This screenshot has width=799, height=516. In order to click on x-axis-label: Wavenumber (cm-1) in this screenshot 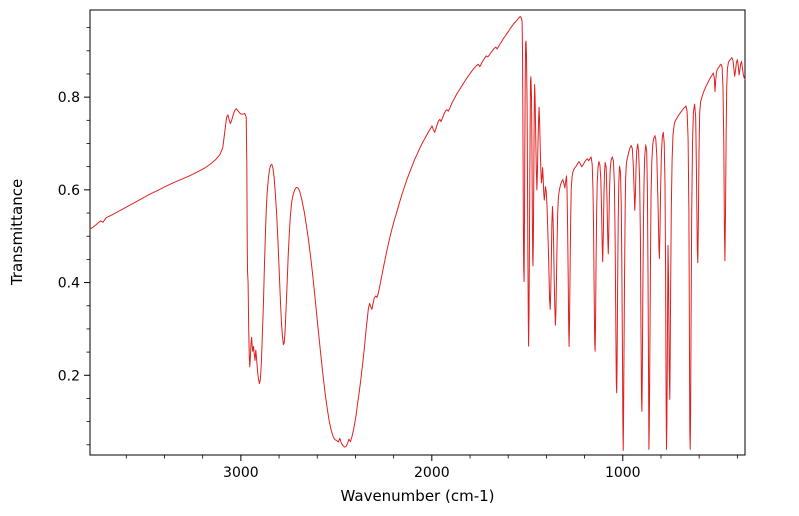, I will do `click(417, 496)`.